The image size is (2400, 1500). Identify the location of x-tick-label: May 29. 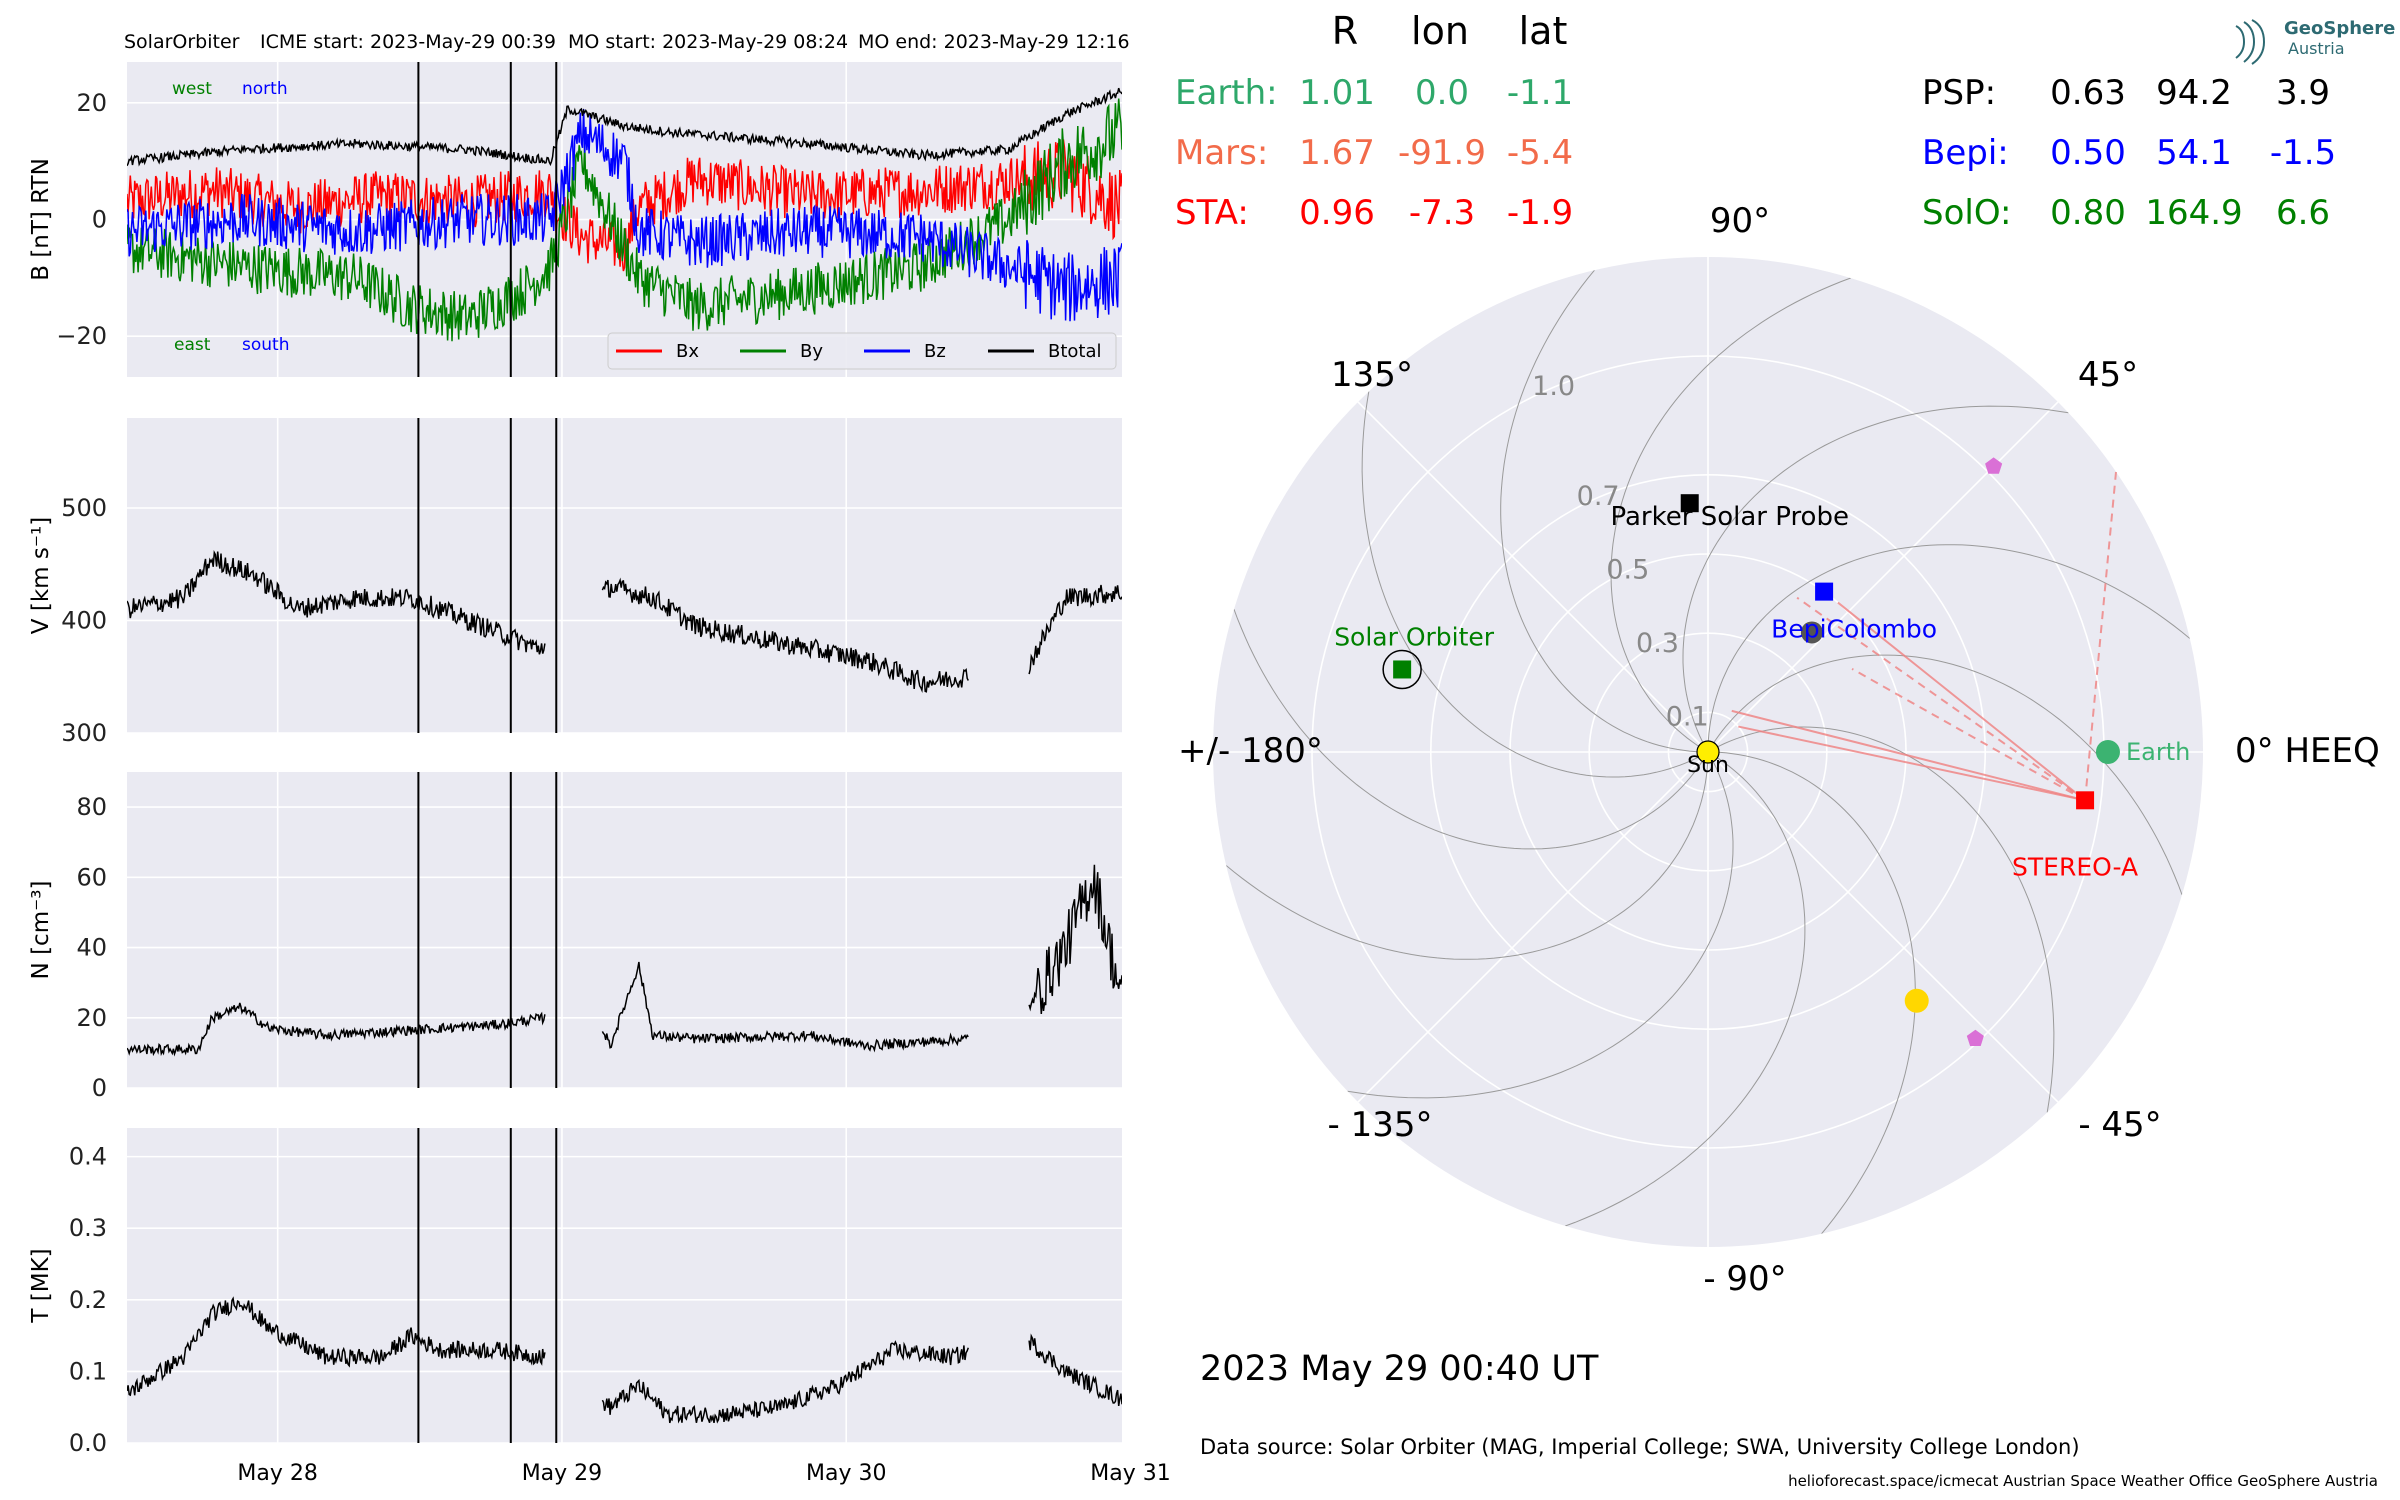
(562, 1473).